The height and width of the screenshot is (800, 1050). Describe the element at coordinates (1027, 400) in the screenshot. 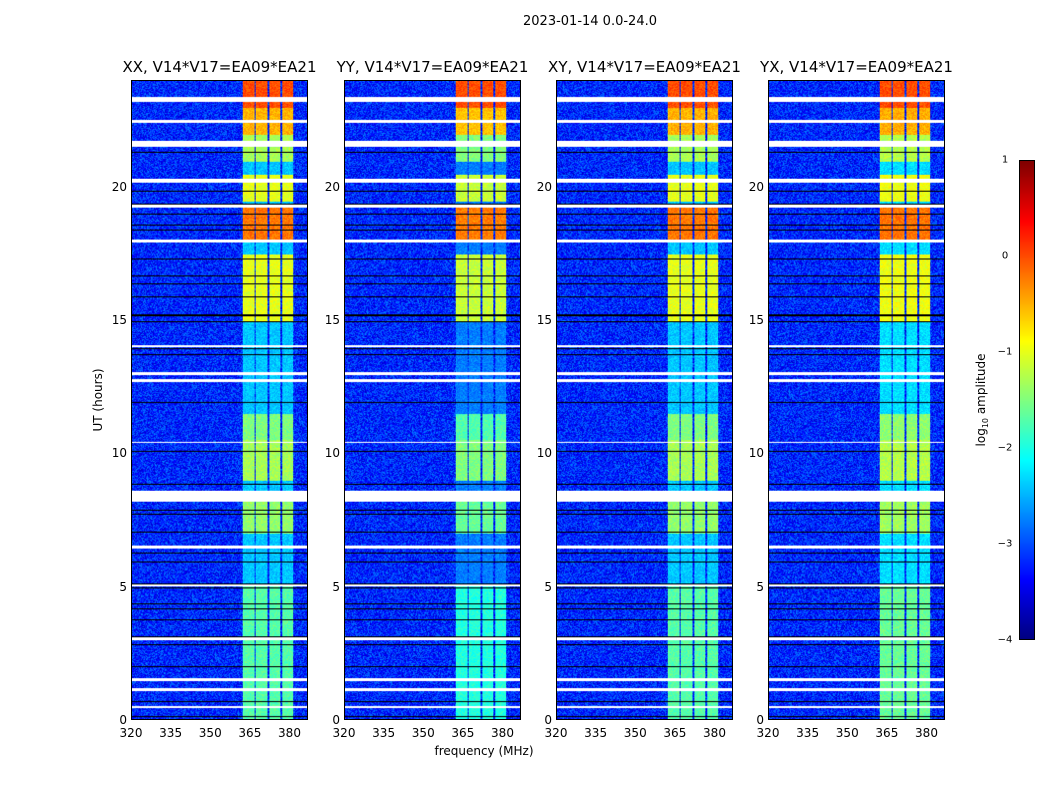

I see `colorbar` at that location.